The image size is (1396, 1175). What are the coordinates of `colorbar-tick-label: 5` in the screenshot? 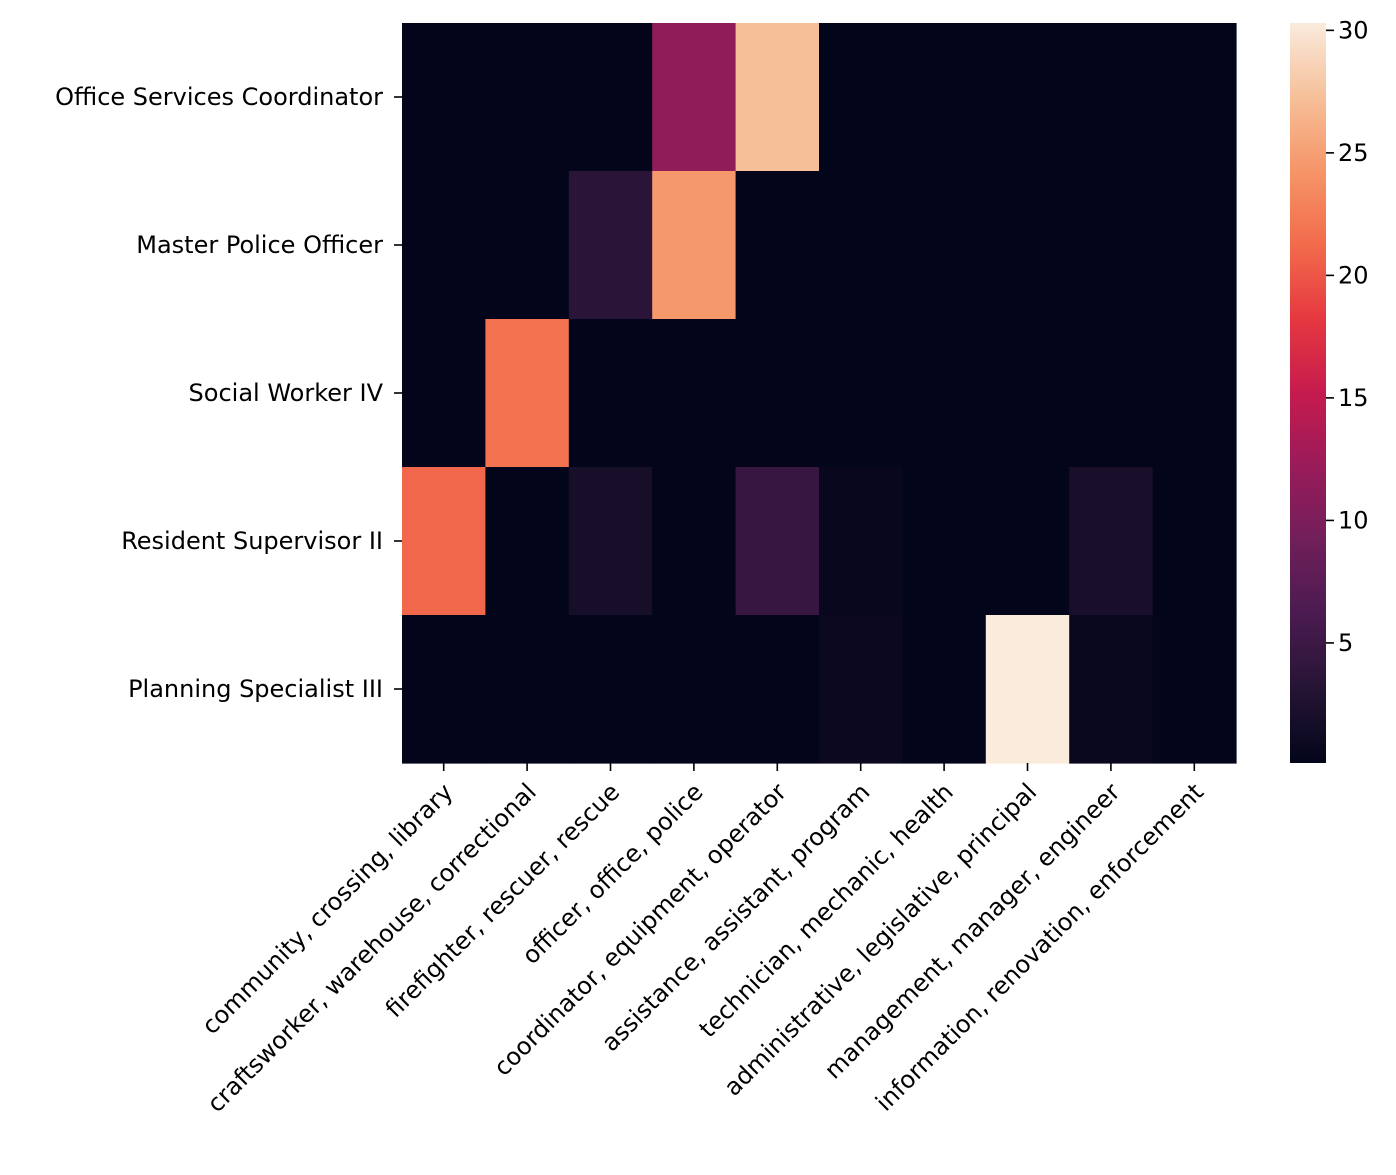 It's located at (1345, 643).